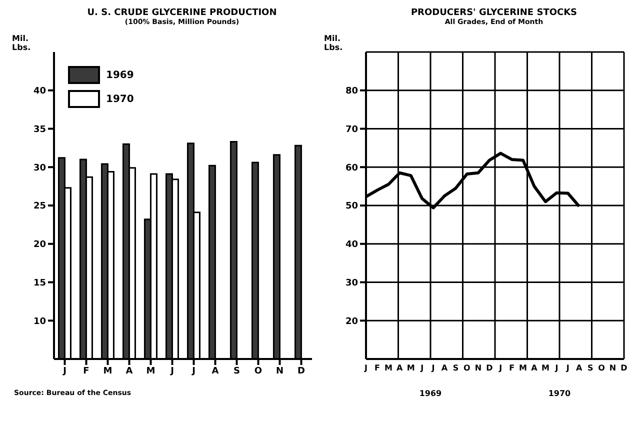 This screenshot has width=637, height=423. Describe the element at coordinates (351, 91) in the screenshot. I see `y-tick-label: 80` at that location.